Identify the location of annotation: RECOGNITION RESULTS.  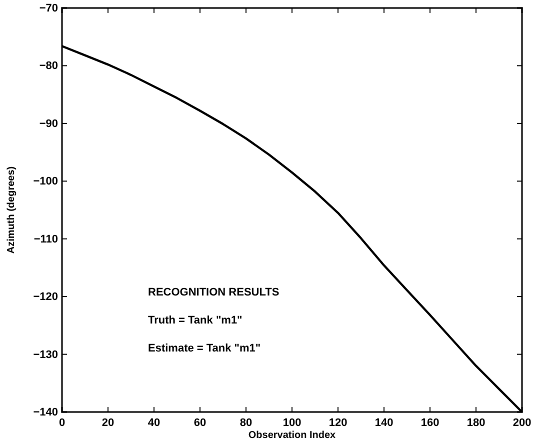
(214, 292).